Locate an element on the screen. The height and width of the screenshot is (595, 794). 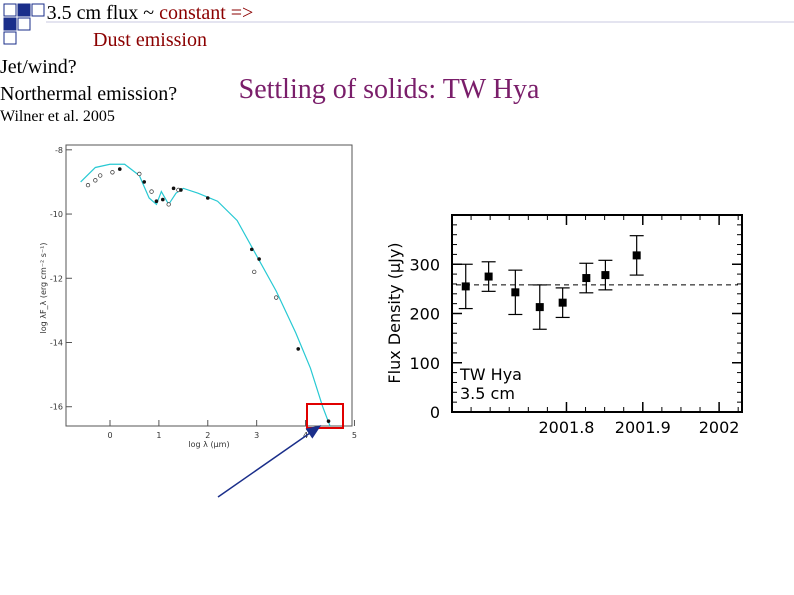
sed-ytick-label: -8 is located at coordinates (59, 150).